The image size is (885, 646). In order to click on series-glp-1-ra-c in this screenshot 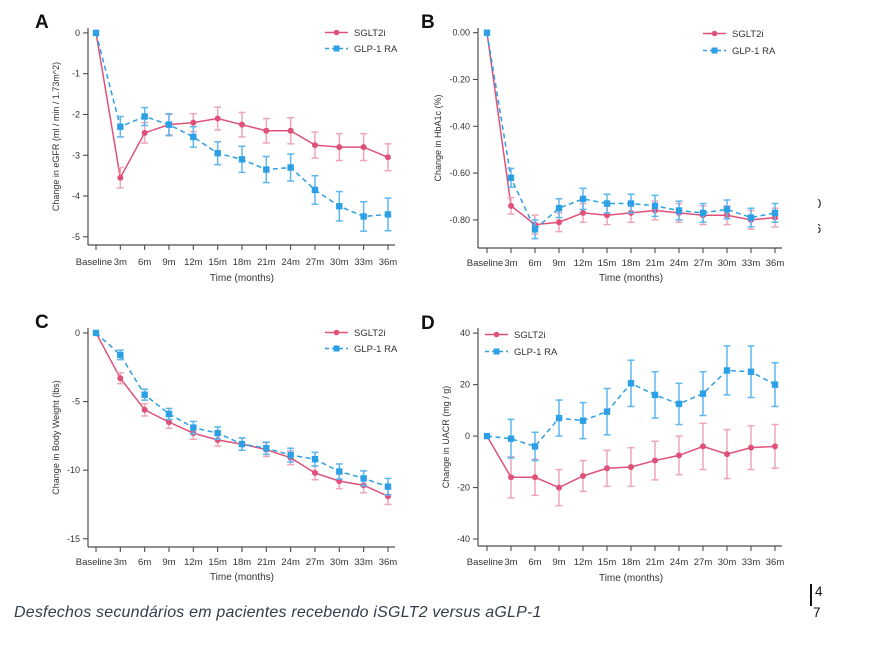, I will do `click(242, 412)`.